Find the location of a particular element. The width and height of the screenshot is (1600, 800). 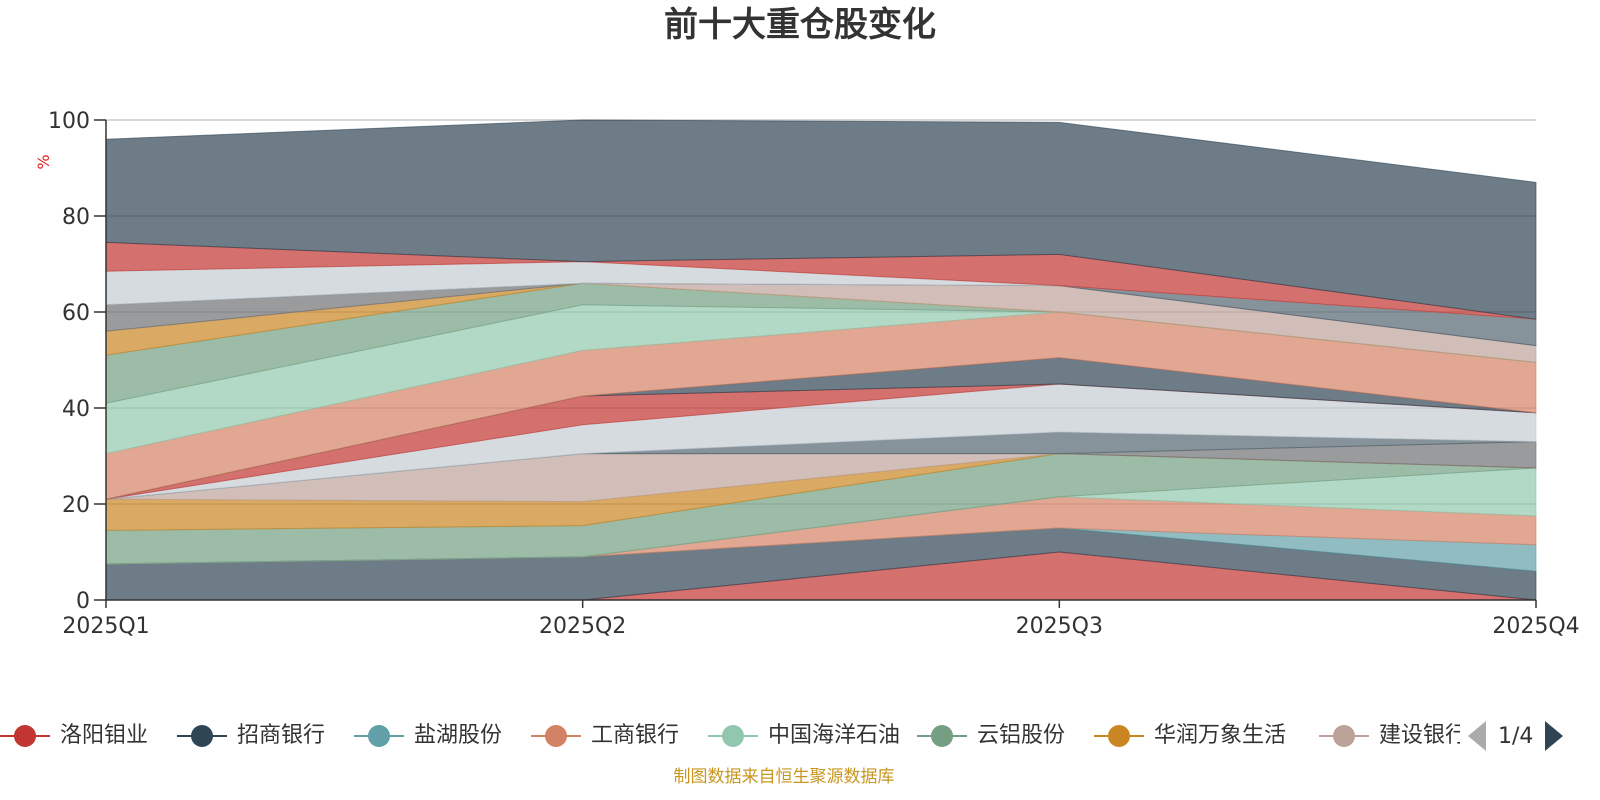

legend-item: 中国海洋石油 is located at coordinates (804, 736).